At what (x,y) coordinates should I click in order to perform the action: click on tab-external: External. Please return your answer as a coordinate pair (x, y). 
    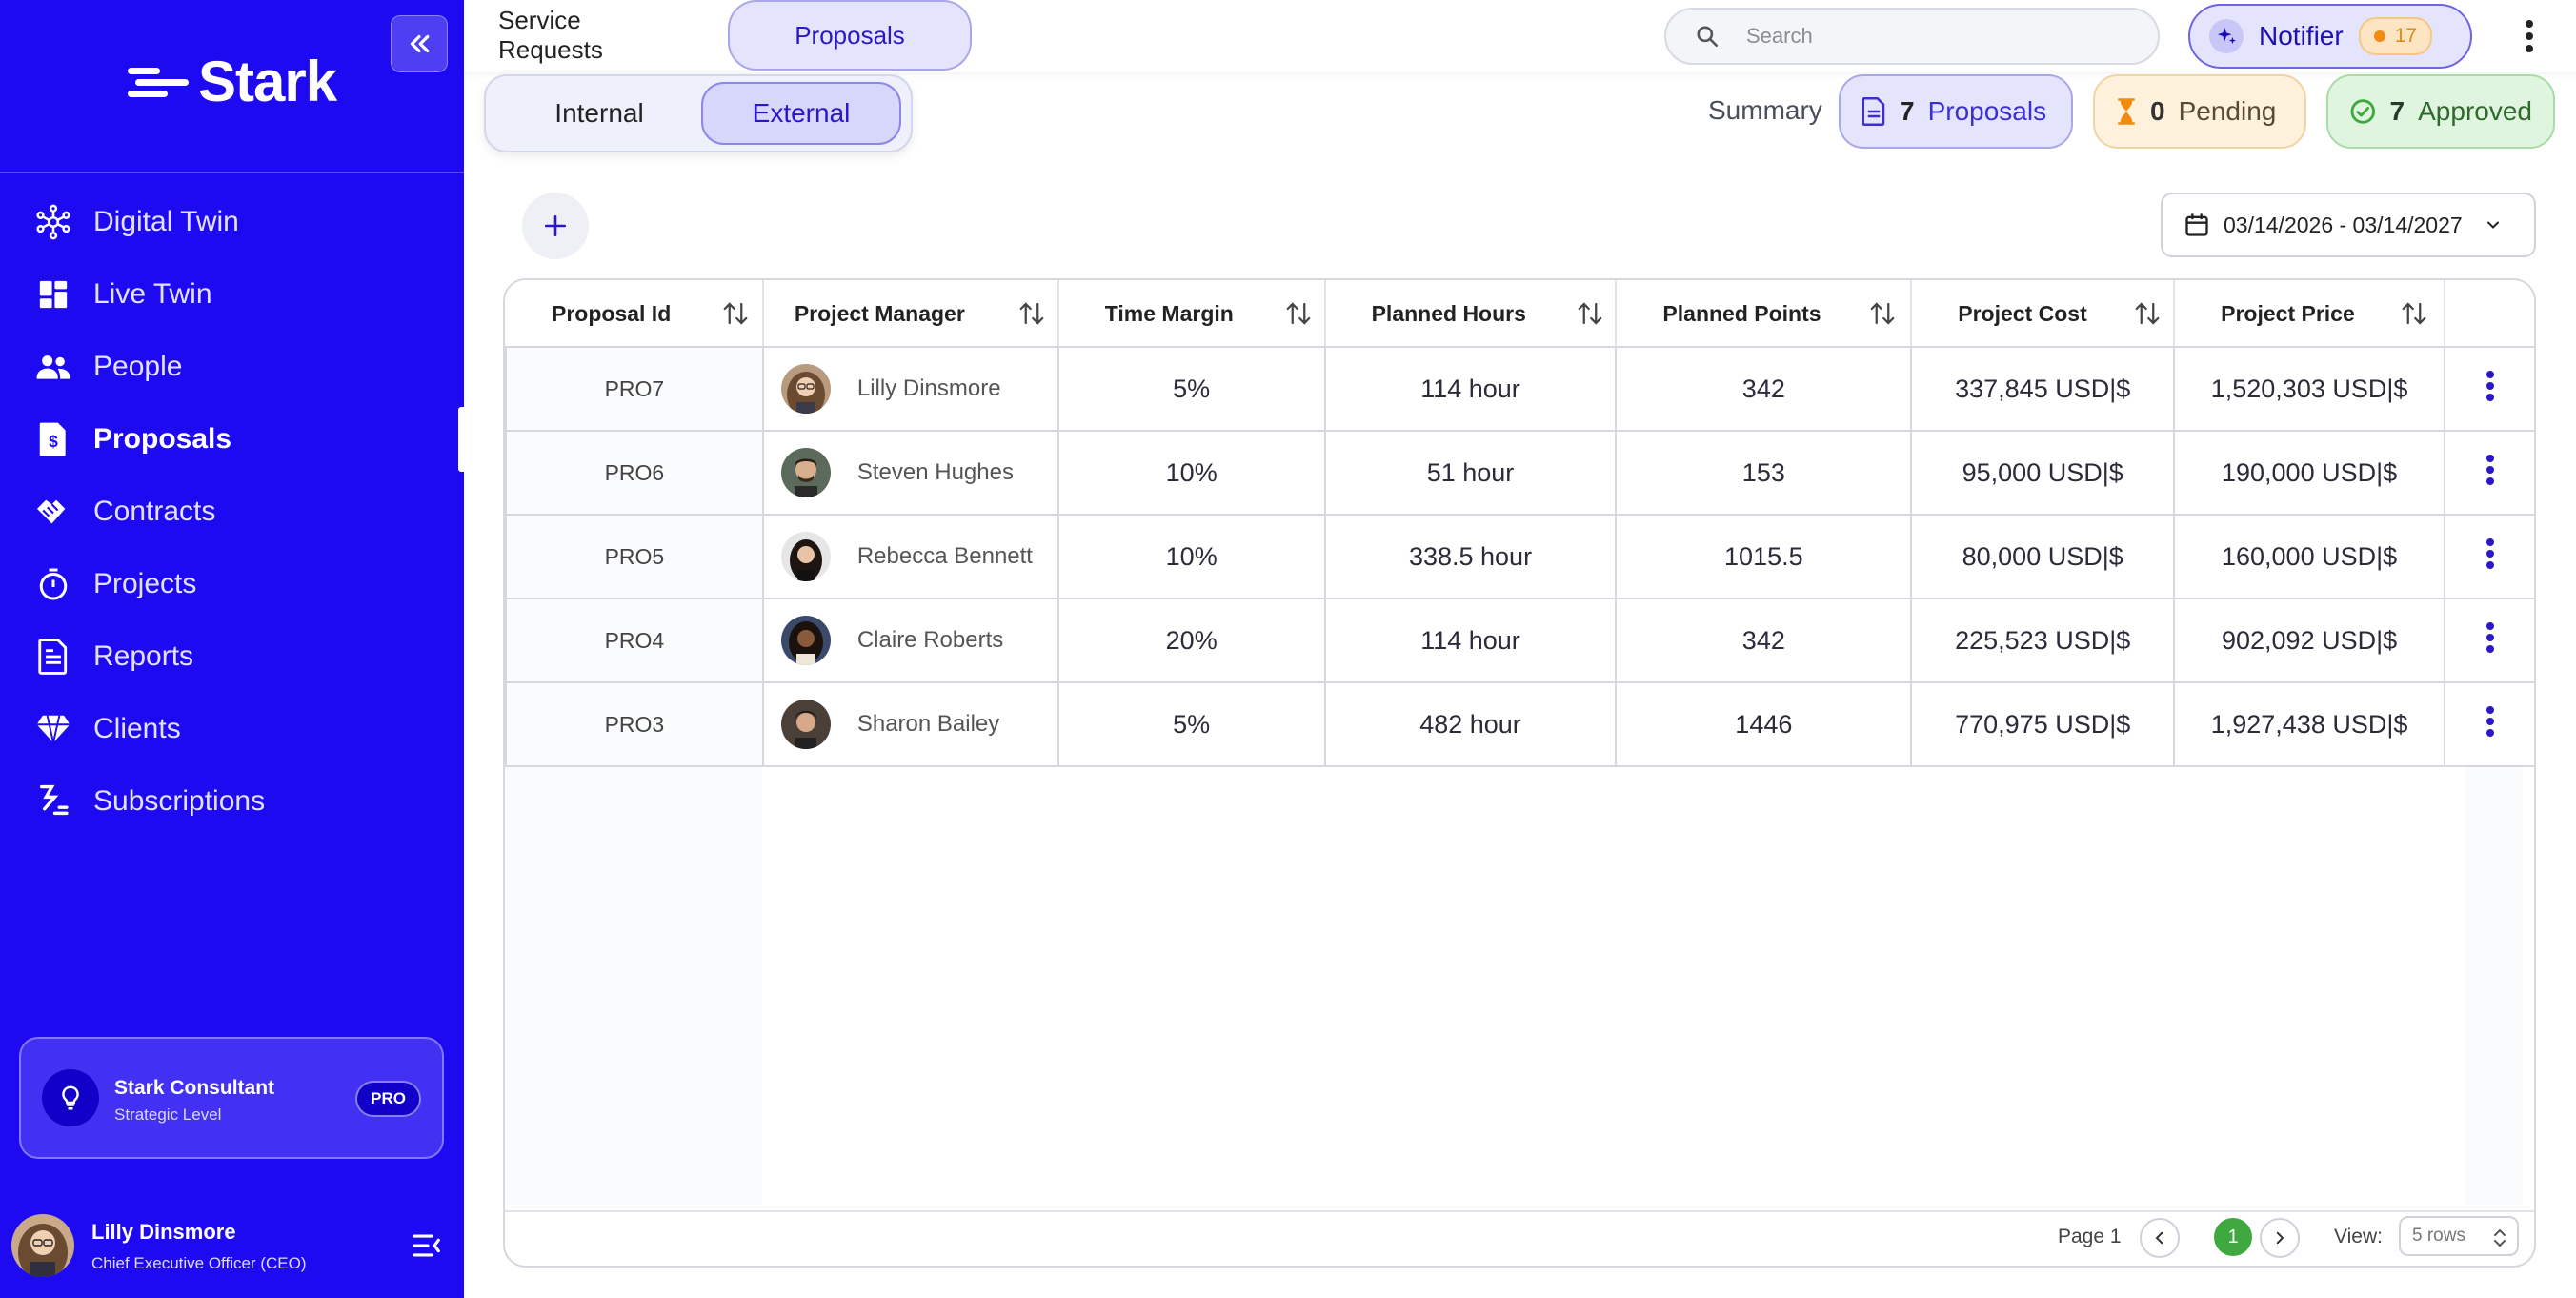
    Looking at the image, I should click on (801, 113).